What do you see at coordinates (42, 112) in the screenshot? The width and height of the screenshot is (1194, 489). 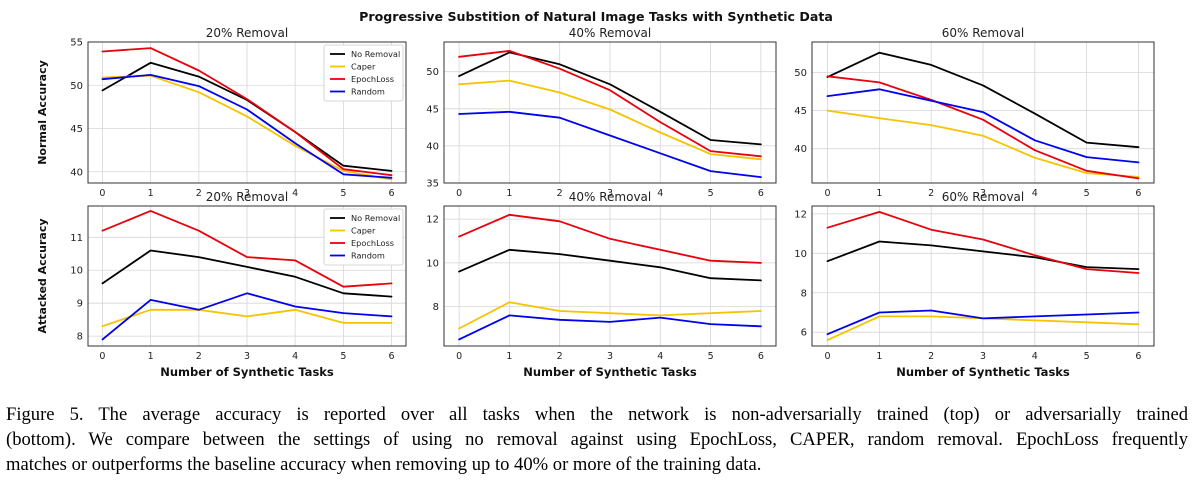 I see `y-axis-label: Normal Accuracy` at bounding box center [42, 112].